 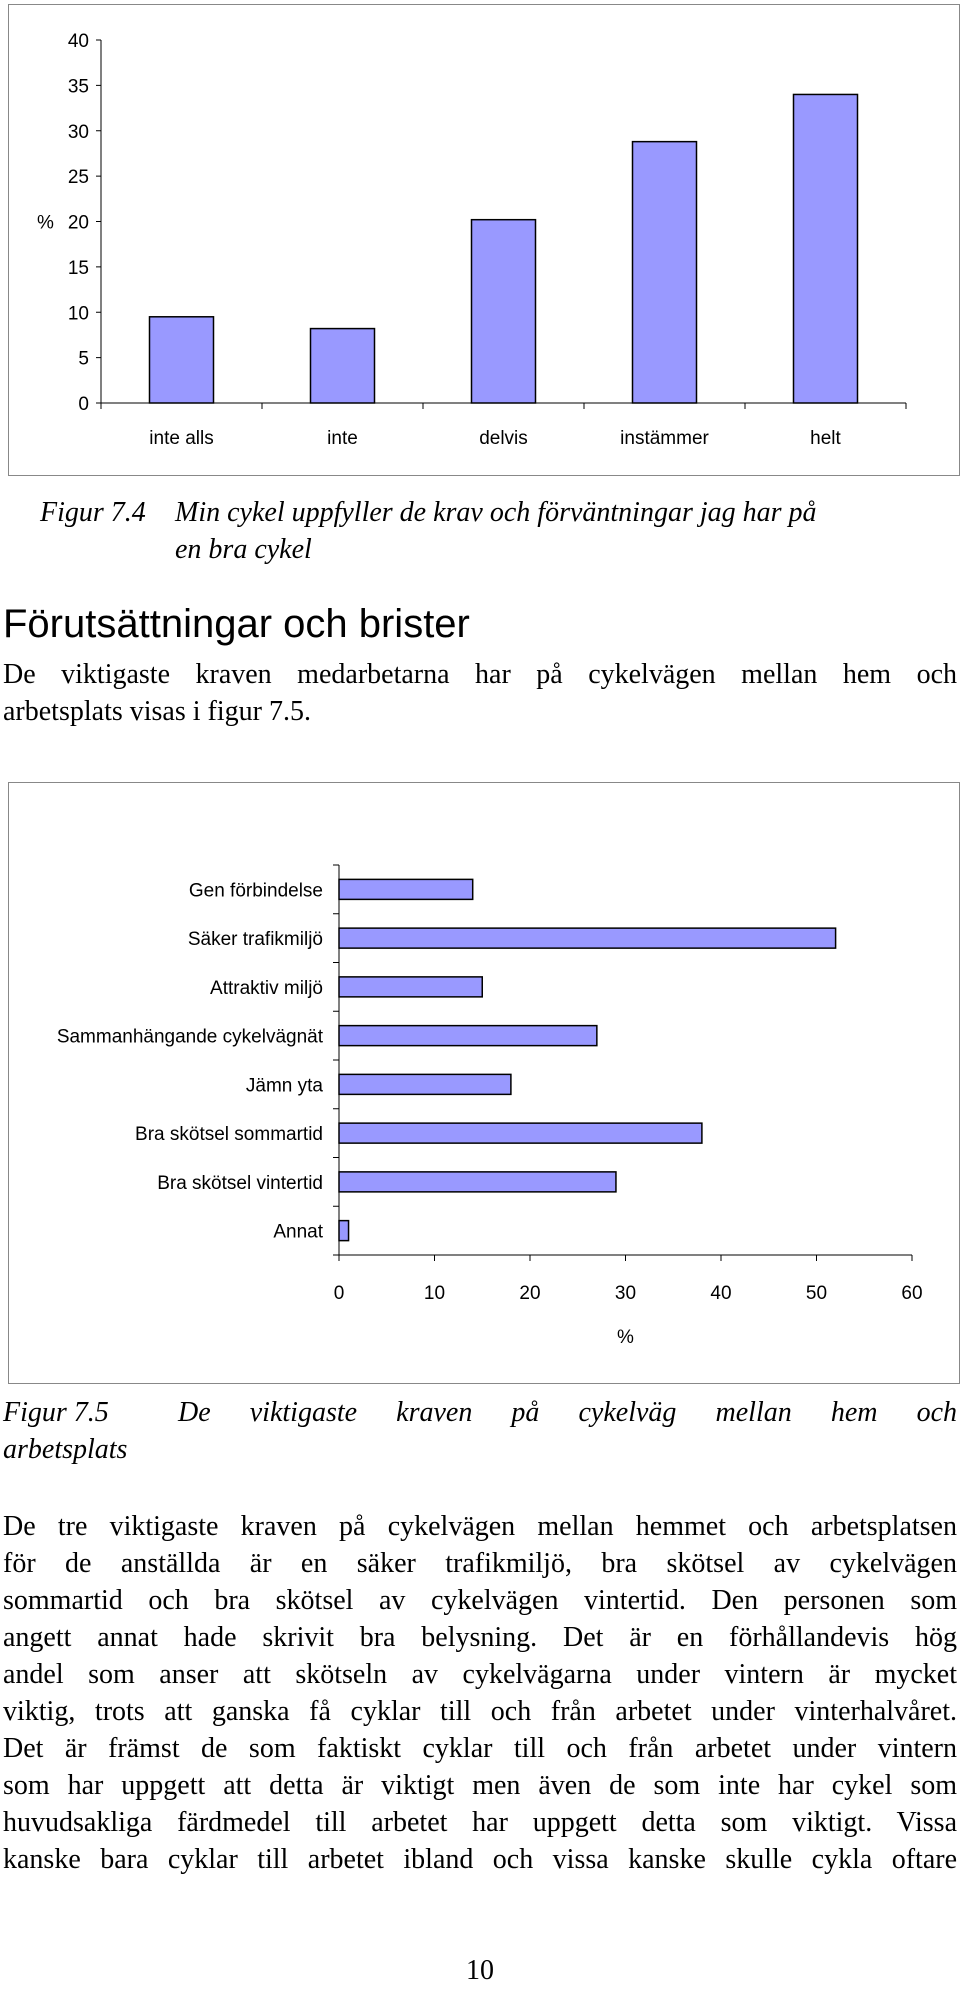 What do you see at coordinates (78, 86) in the screenshot?
I see `y-tick-label: 35` at bounding box center [78, 86].